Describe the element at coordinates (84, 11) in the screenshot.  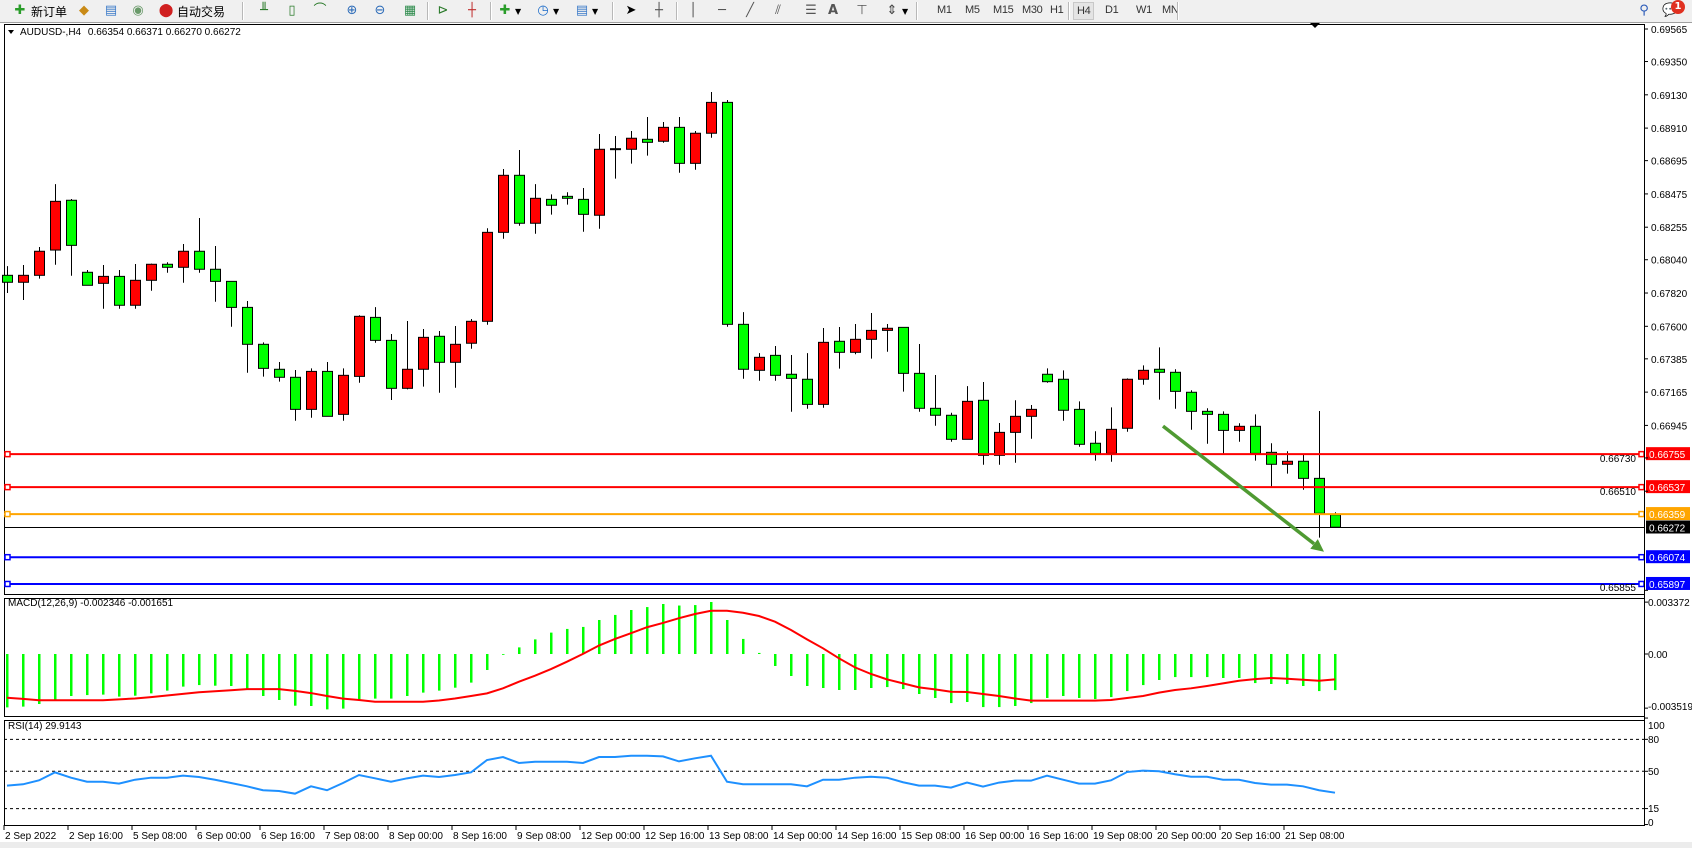
I see `history-button: ◆` at that location.